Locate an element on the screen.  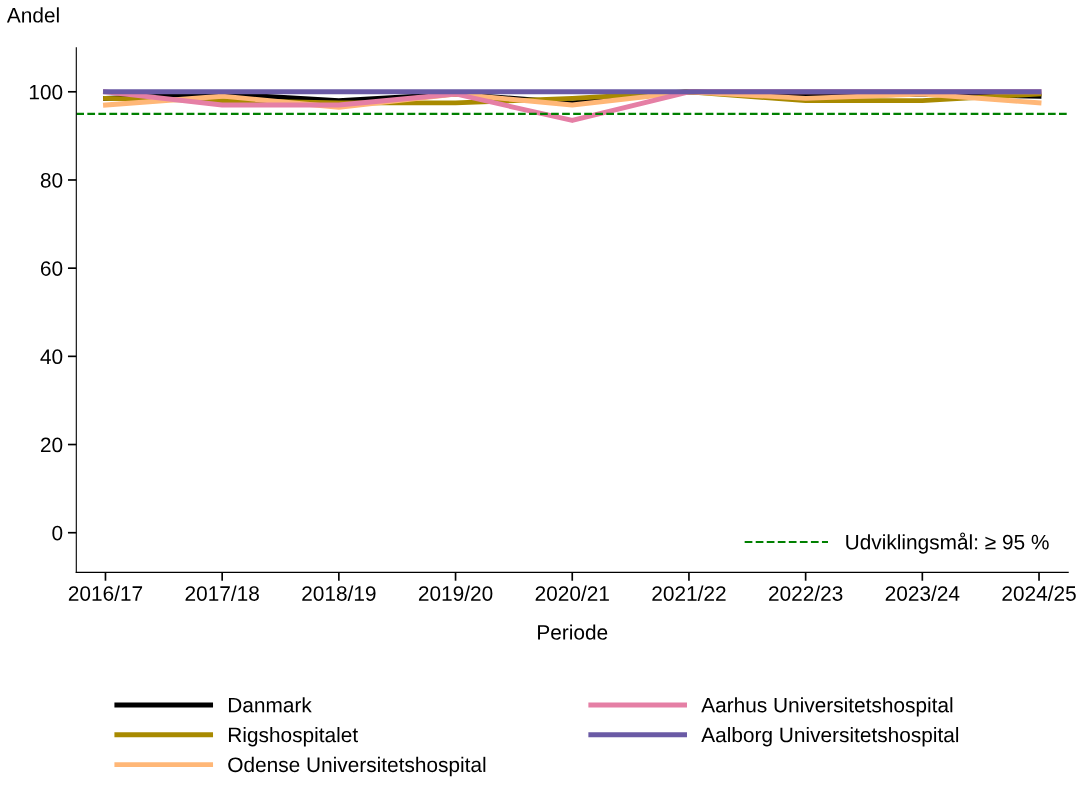
x-tick-label: 2016/17 is located at coordinates (105, 593).